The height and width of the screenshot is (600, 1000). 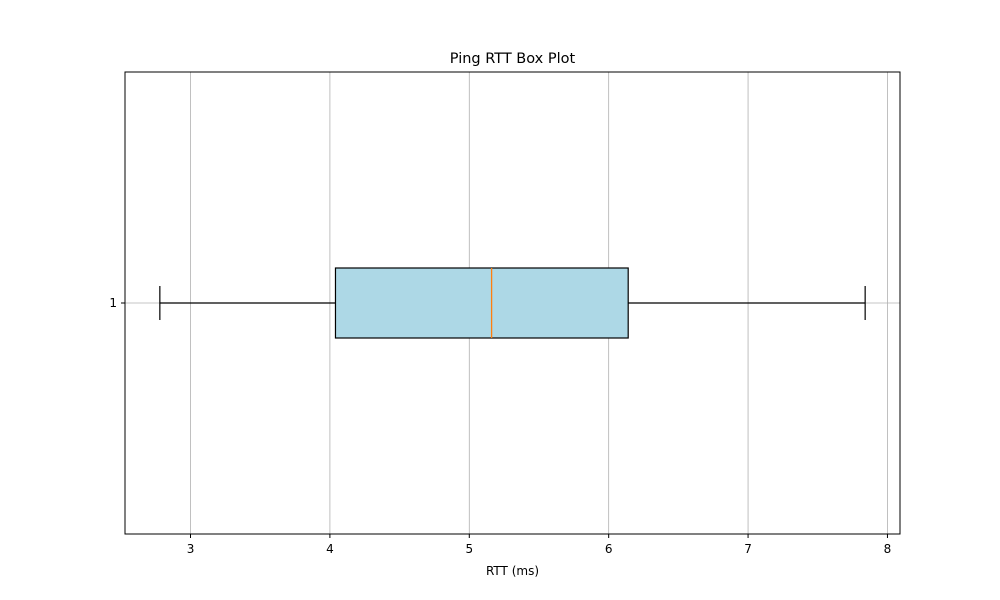 What do you see at coordinates (191, 549) in the screenshot?
I see `x-tick-label: 3` at bounding box center [191, 549].